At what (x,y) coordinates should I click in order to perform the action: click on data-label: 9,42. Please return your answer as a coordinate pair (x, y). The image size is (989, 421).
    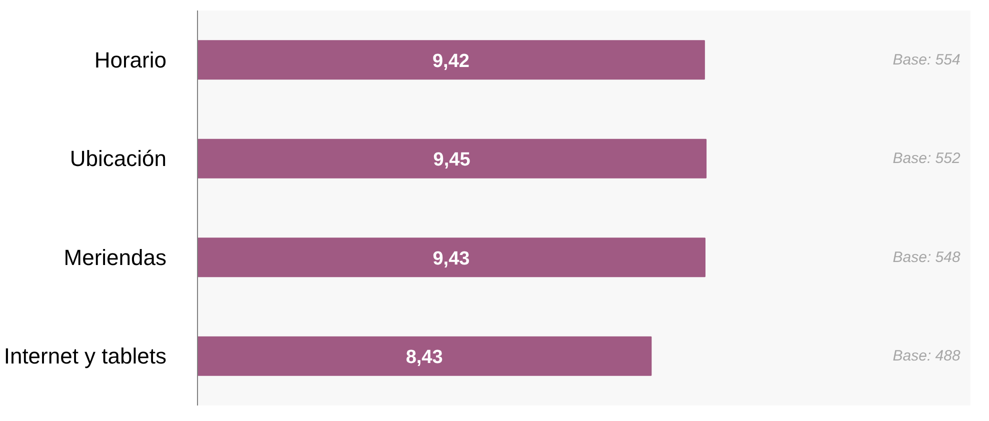
    Looking at the image, I should click on (451, 61).